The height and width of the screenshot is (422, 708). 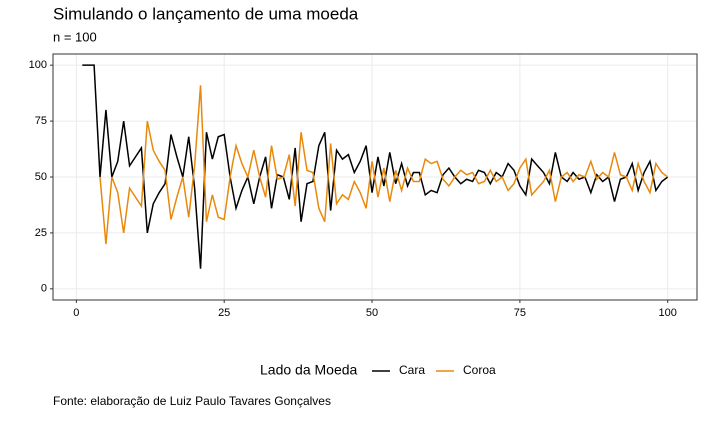 I want to click on y-tick-label: 0, so click(x=44, y=289).